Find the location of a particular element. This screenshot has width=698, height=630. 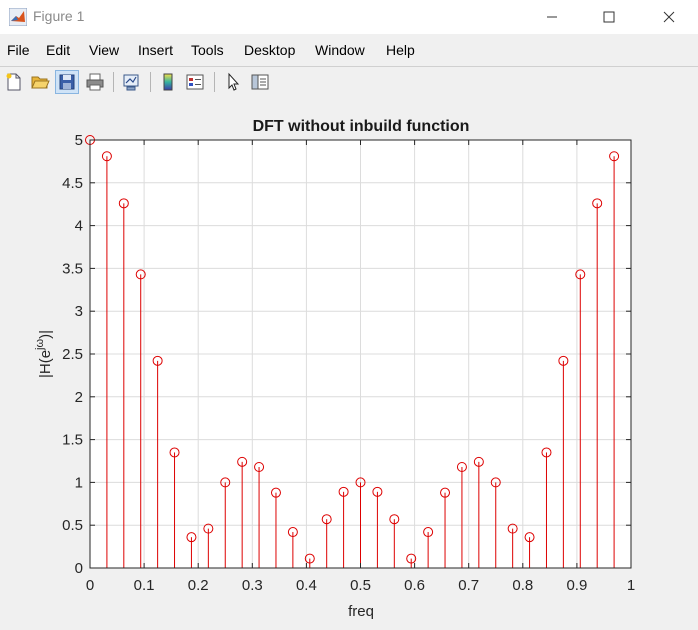

open-file-icon is located at coordinates (40, 82).